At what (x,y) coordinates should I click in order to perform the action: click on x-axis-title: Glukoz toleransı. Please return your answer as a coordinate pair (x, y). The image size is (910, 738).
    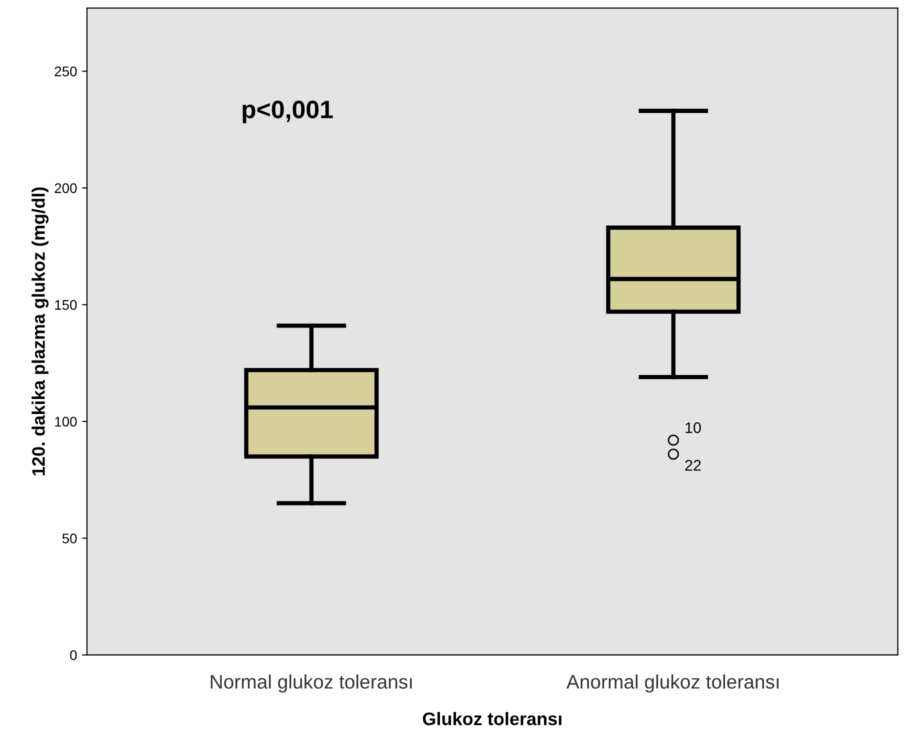
    Looking at the image, I should click on (492, 719).